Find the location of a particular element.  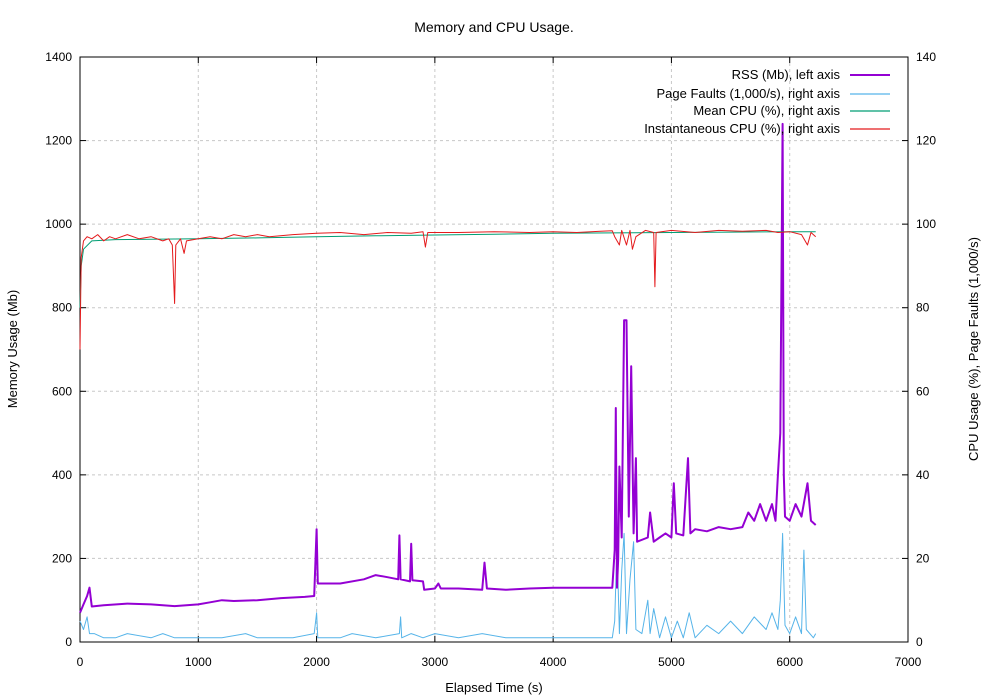

y-left-tick-label: 400 is located at coordinates (62, 475).